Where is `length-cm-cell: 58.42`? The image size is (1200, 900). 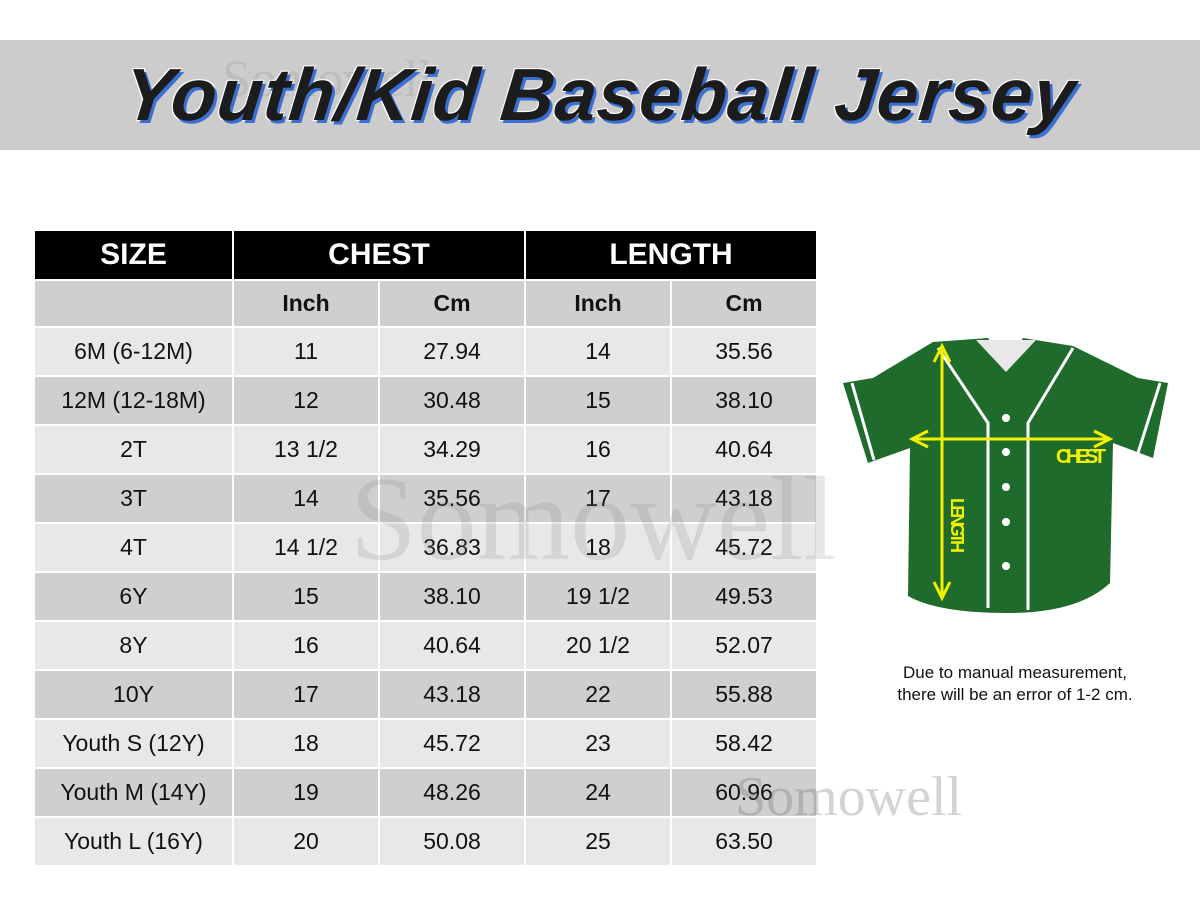
length-cm-cell: 58.42 is located at coordinates (744, 743).